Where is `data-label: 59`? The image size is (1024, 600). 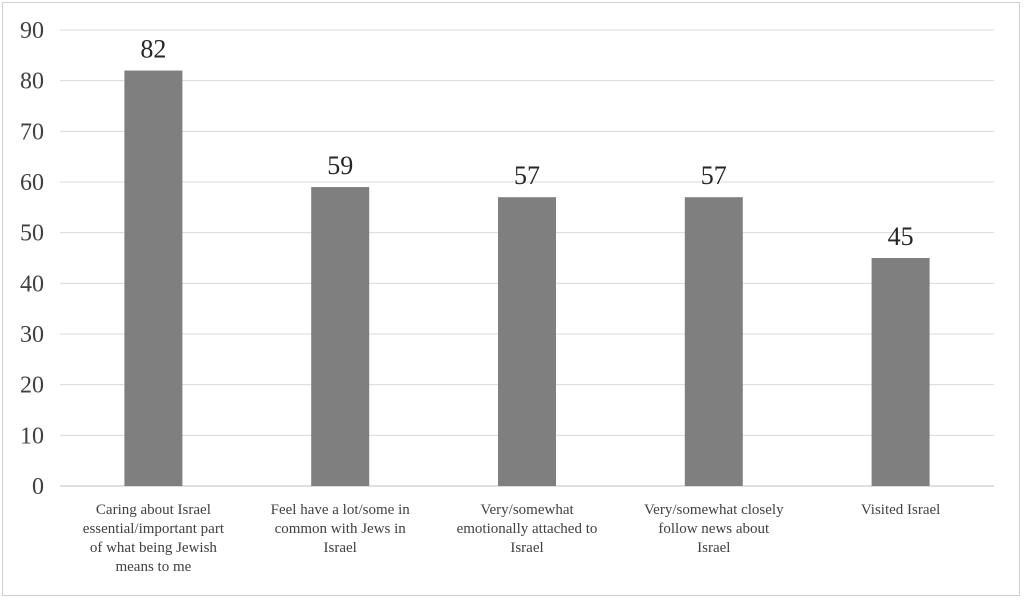 data-label: 59 is located at coordinates (340, 165).